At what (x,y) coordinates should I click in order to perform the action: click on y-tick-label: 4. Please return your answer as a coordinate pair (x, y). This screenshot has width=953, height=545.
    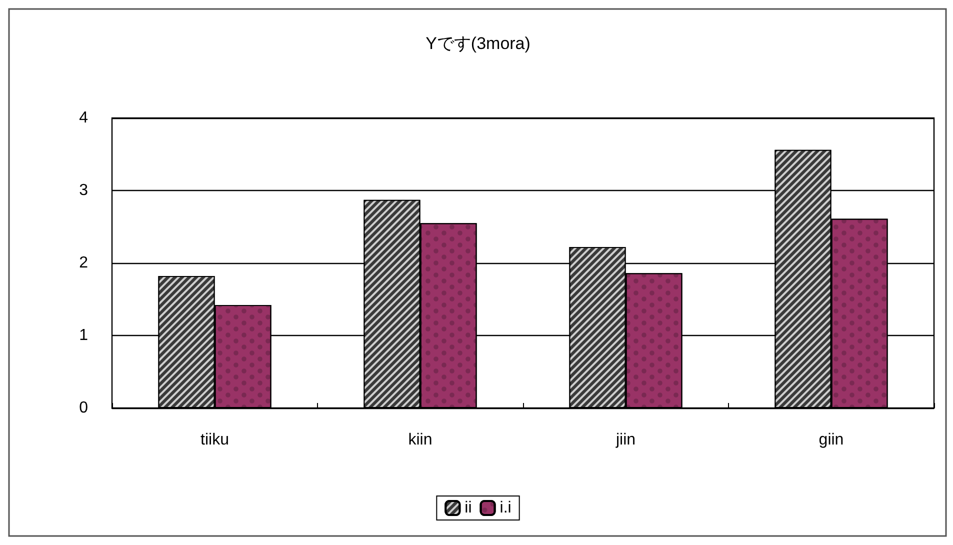
    Looking at the image, I should click on (83, 118).